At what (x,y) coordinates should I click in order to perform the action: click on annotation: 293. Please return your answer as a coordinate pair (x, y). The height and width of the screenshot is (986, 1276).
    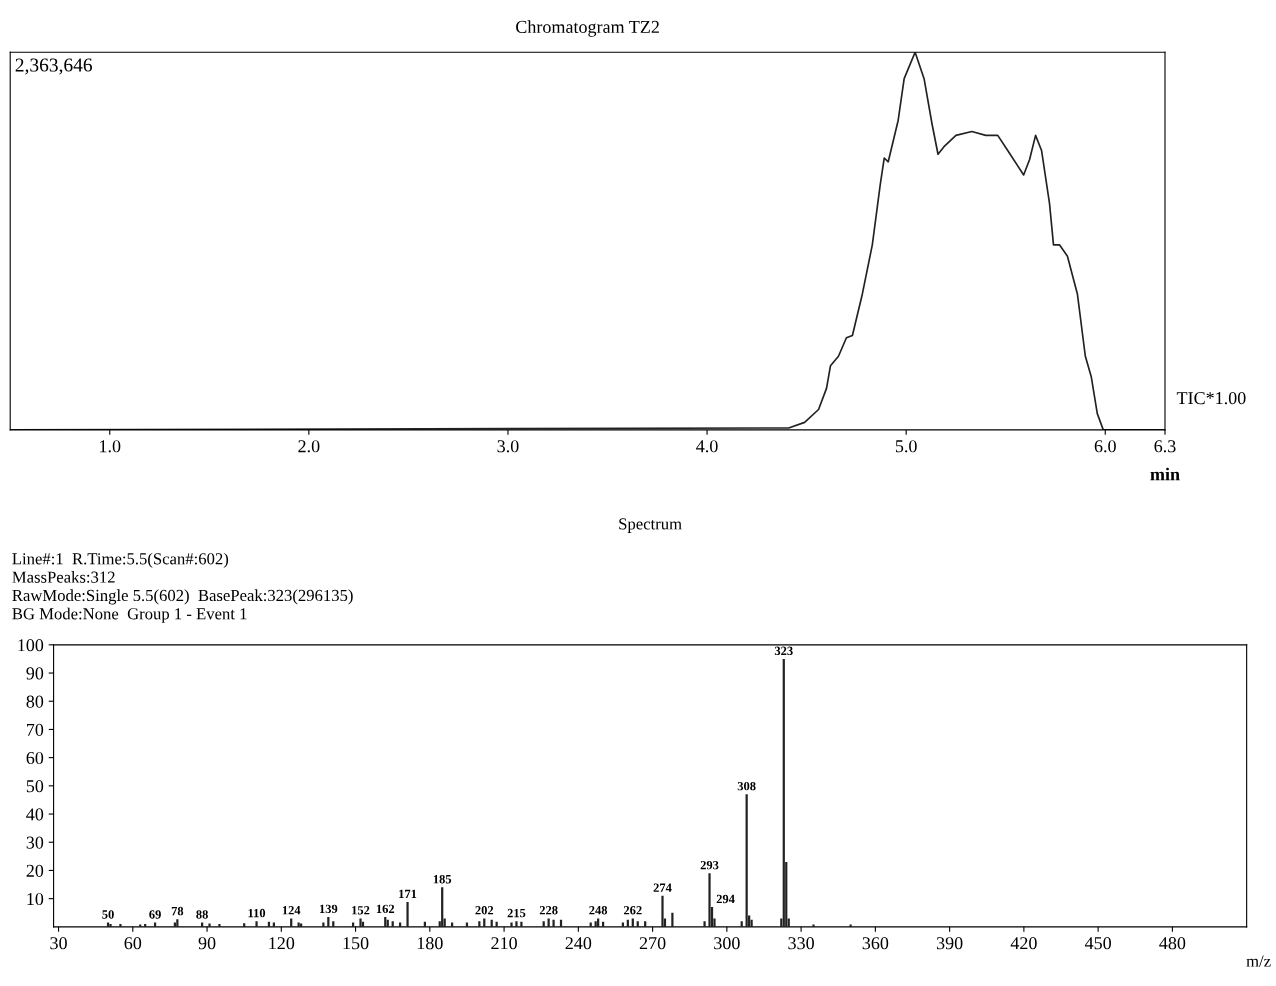
    Looking at the image, I should click on (709, 865).